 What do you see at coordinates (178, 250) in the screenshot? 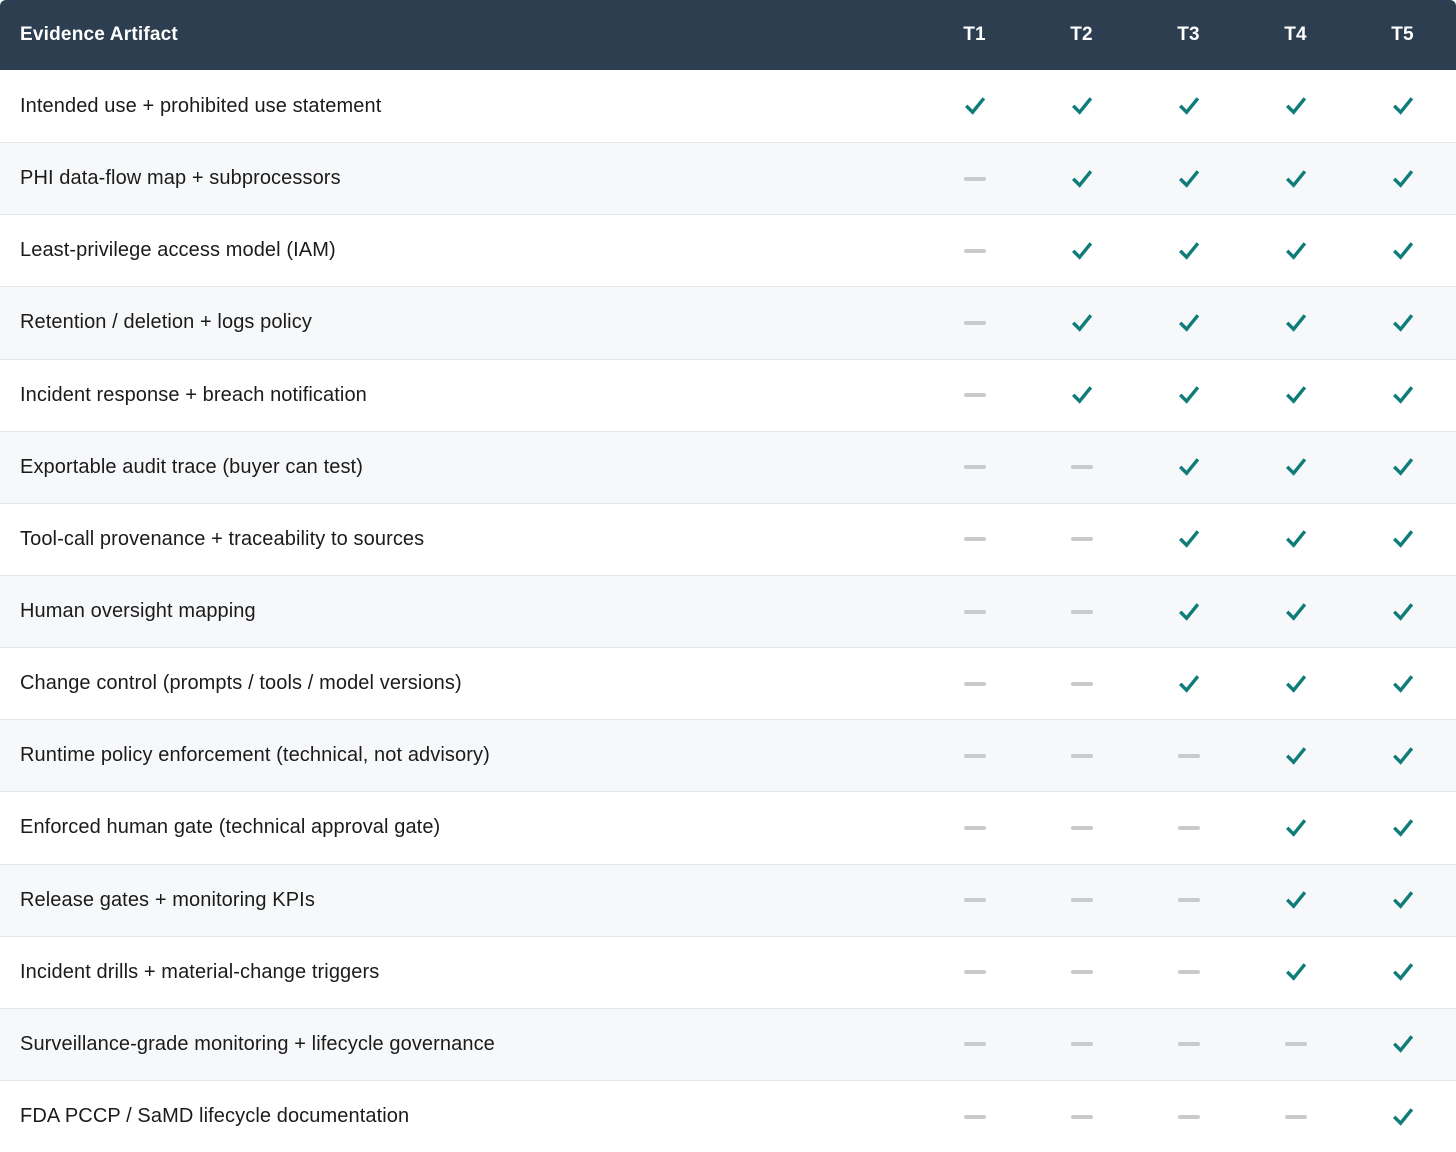
I see `row-label: Least-privilege access model (IAM)` at bounding box center [178, 250].